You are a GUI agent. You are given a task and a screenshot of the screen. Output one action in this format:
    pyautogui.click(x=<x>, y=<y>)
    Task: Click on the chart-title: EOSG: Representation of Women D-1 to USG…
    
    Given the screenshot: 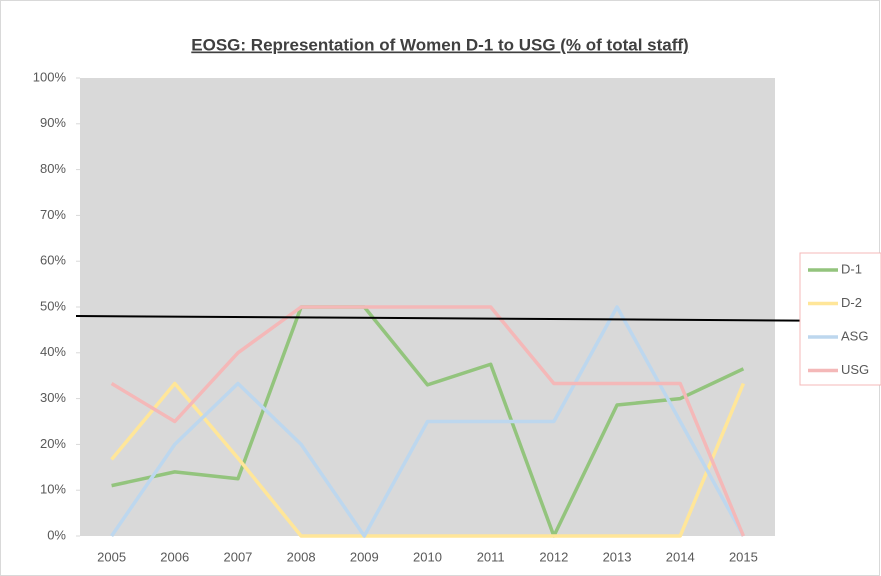 What is the action you would take?
    pyautogui.click(x=439, y=44)
    